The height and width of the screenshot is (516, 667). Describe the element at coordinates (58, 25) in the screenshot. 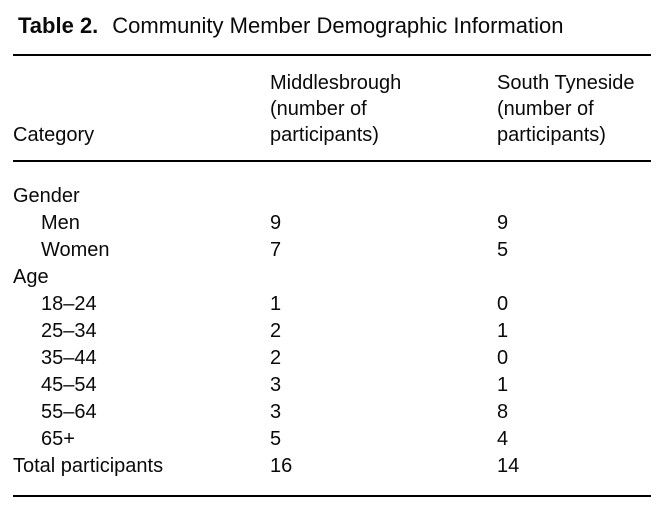

I see `table-number-label: Table 2.` at that location.